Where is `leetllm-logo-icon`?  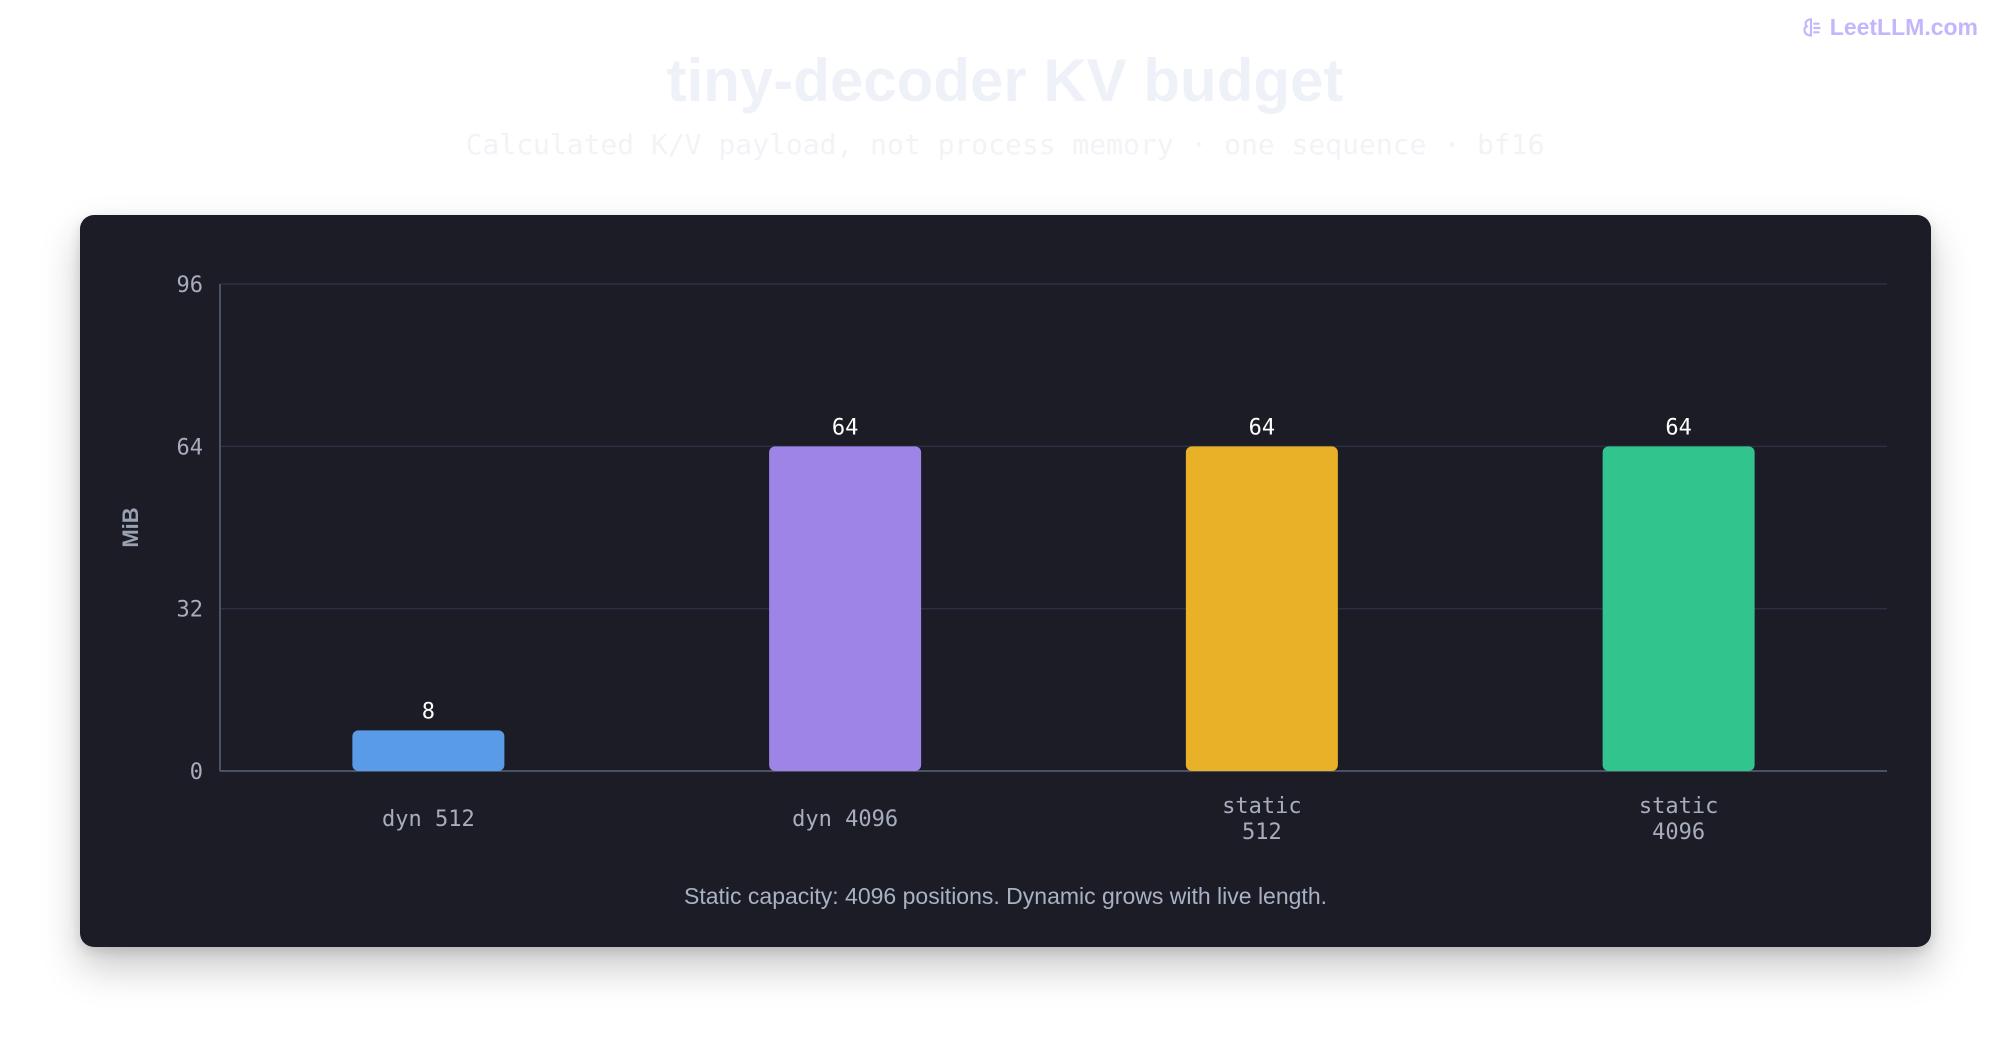 leetllm-logo-icon is located at coordinates (1812, 27).